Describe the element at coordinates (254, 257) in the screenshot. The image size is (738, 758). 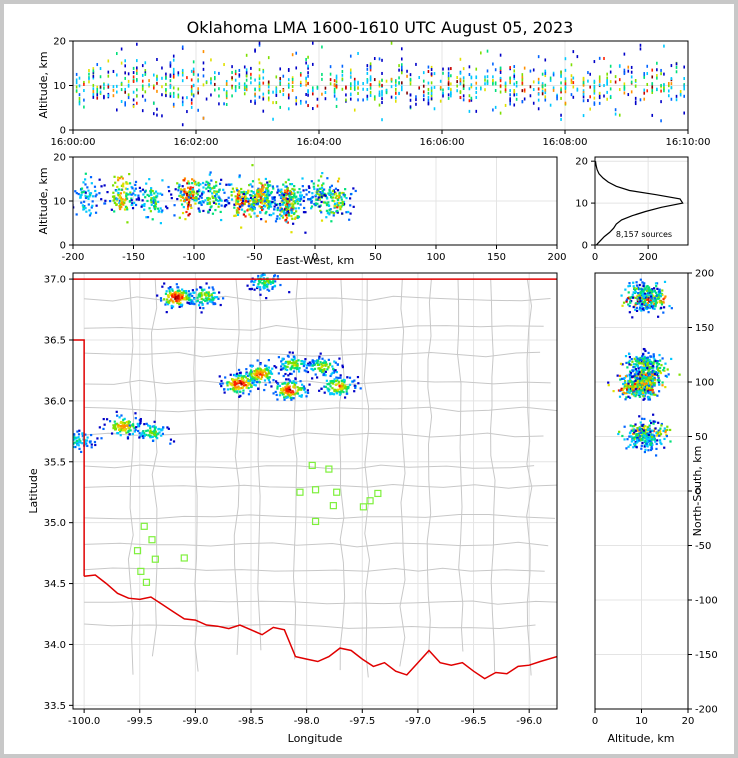
I see `ew-height-x-tick-label: -50` at that location.